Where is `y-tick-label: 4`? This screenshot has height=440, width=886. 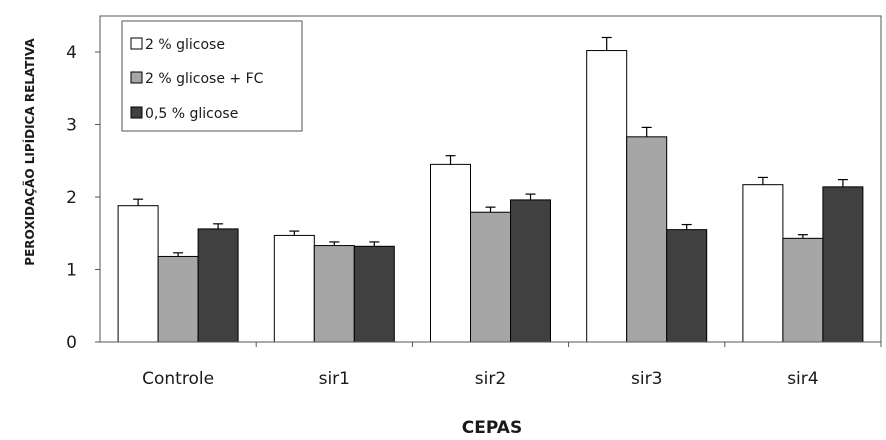
y-tick-label: 4 is located at coordinates (71, 53).